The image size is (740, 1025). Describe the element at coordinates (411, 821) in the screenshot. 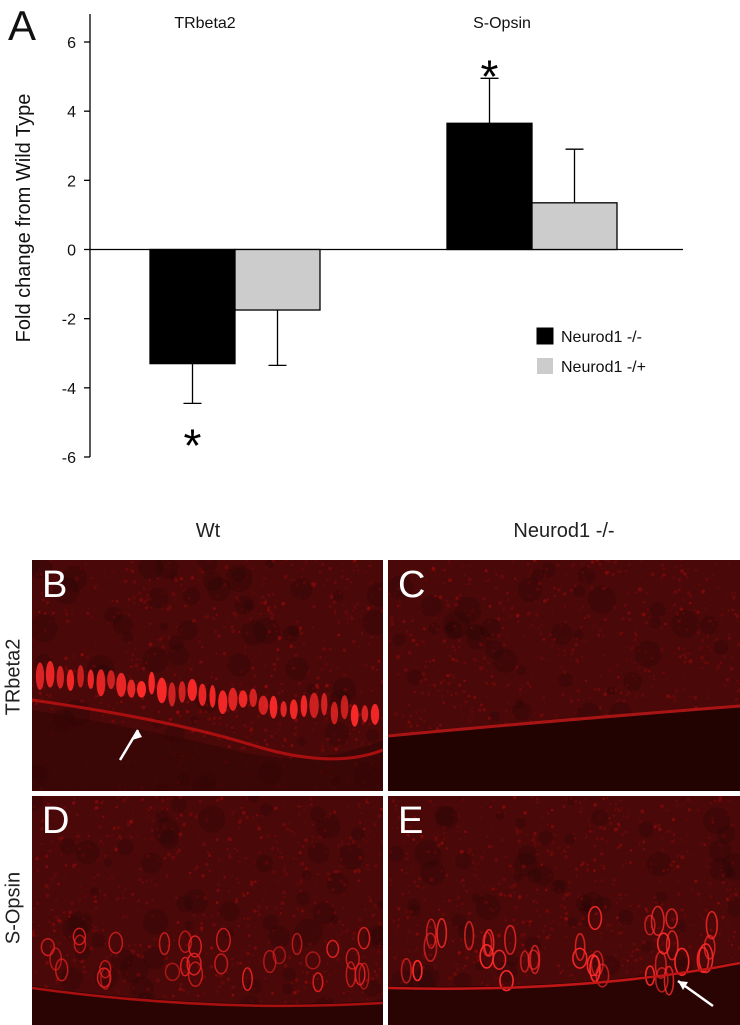

I see `panel-label-e: E` at that location.